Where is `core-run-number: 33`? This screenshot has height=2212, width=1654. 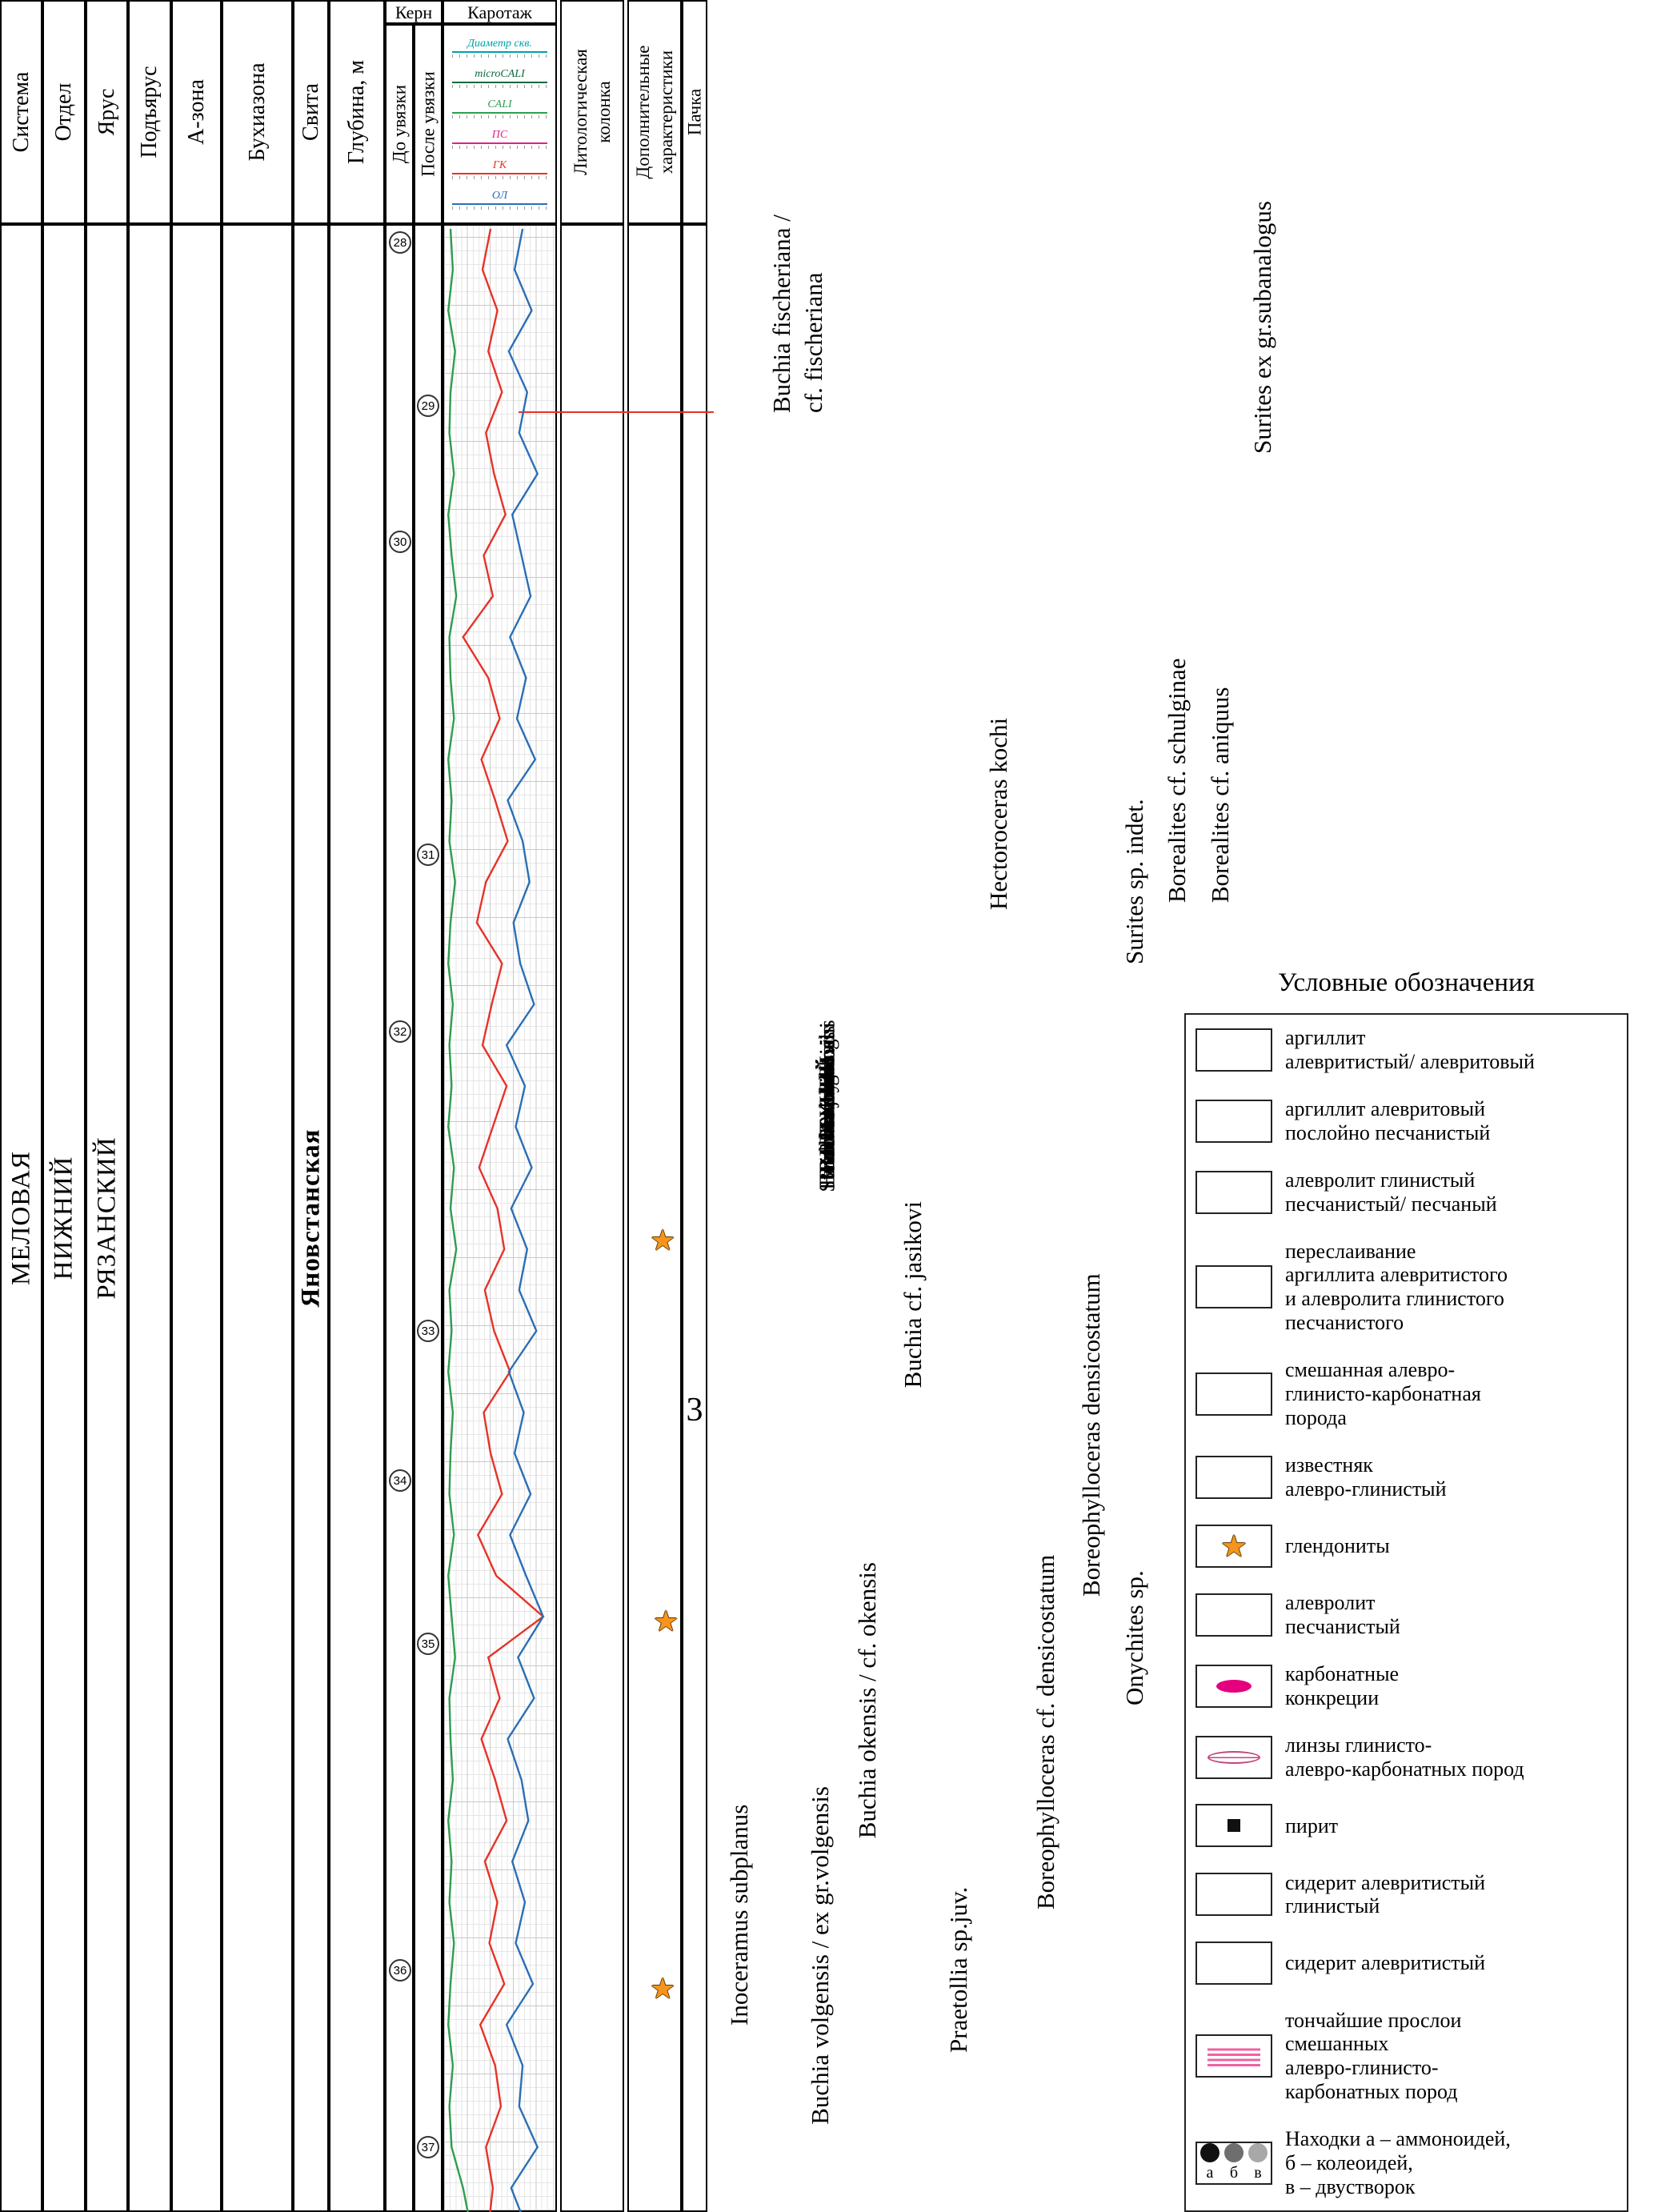
core-run-number: 33 is located at coordinates (428, 1331).